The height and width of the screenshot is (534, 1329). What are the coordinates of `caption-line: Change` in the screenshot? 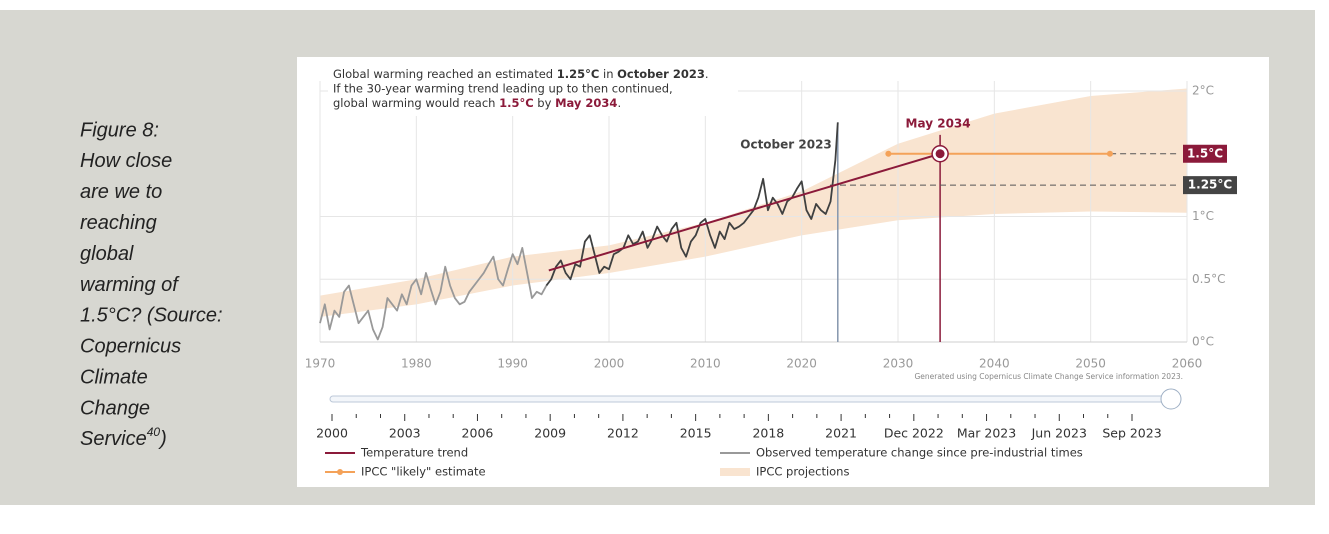 It's located at (115, 408).